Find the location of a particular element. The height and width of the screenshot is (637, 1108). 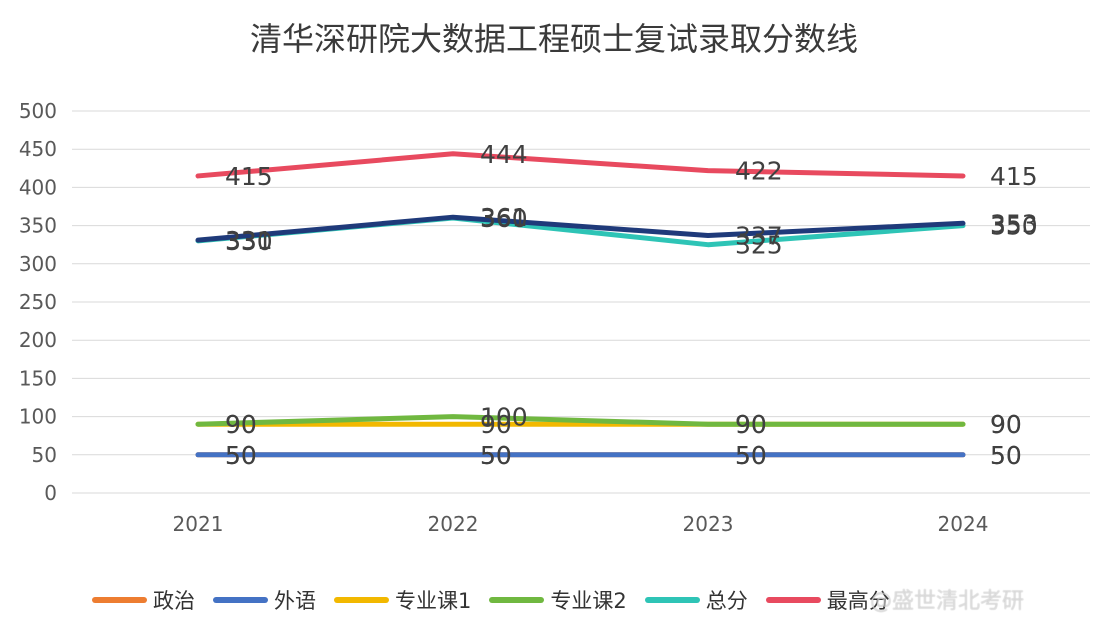

legend-item: 专业课1 is located at coordinates (402, 600).